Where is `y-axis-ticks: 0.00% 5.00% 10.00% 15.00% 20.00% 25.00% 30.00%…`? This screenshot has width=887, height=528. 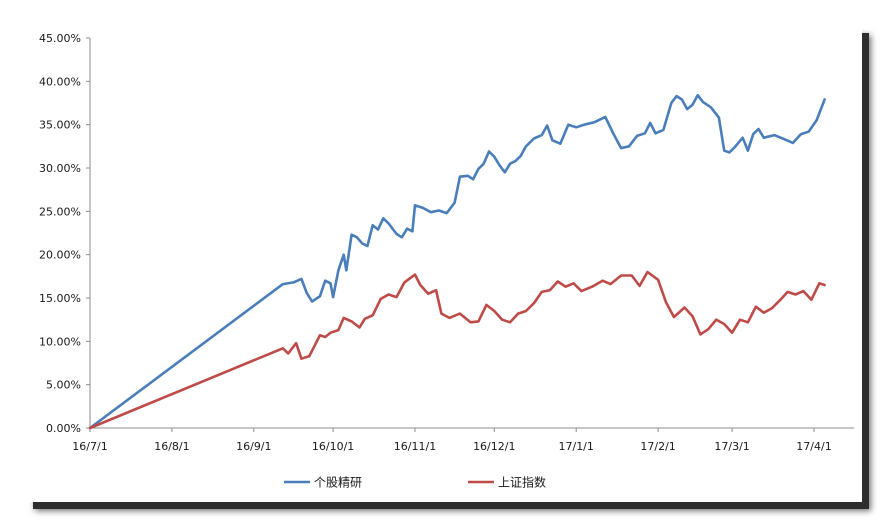 y-axis-ticks: 0.00% 5.00% 10.00% 15.00% 20.00% 25.00% 30.00%… is located at coordinates (64, 233).